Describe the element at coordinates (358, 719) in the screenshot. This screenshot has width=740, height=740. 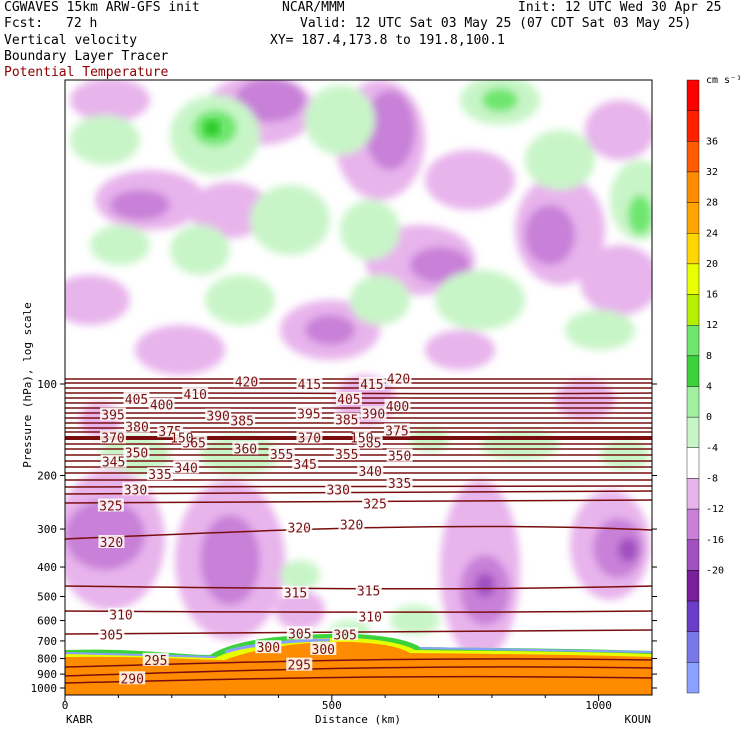
I see `x-axis-title: Distance (km)` at that location.